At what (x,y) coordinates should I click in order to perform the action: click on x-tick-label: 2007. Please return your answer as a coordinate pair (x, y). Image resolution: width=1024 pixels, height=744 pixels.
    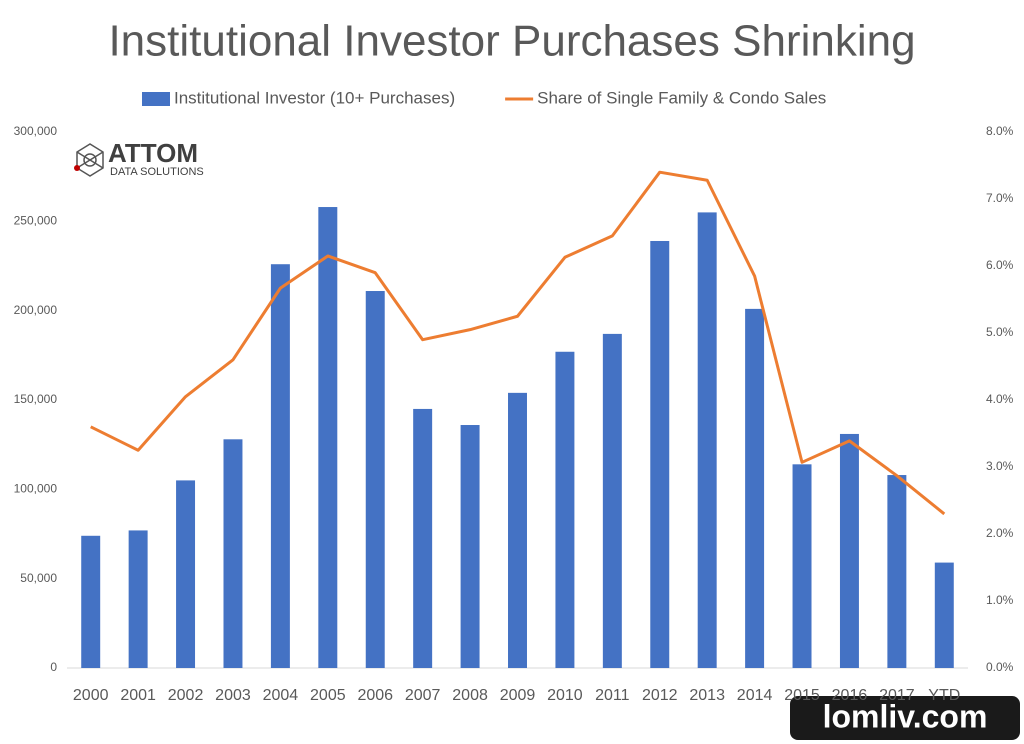
    Looking at the image, I should click on (423, 695).